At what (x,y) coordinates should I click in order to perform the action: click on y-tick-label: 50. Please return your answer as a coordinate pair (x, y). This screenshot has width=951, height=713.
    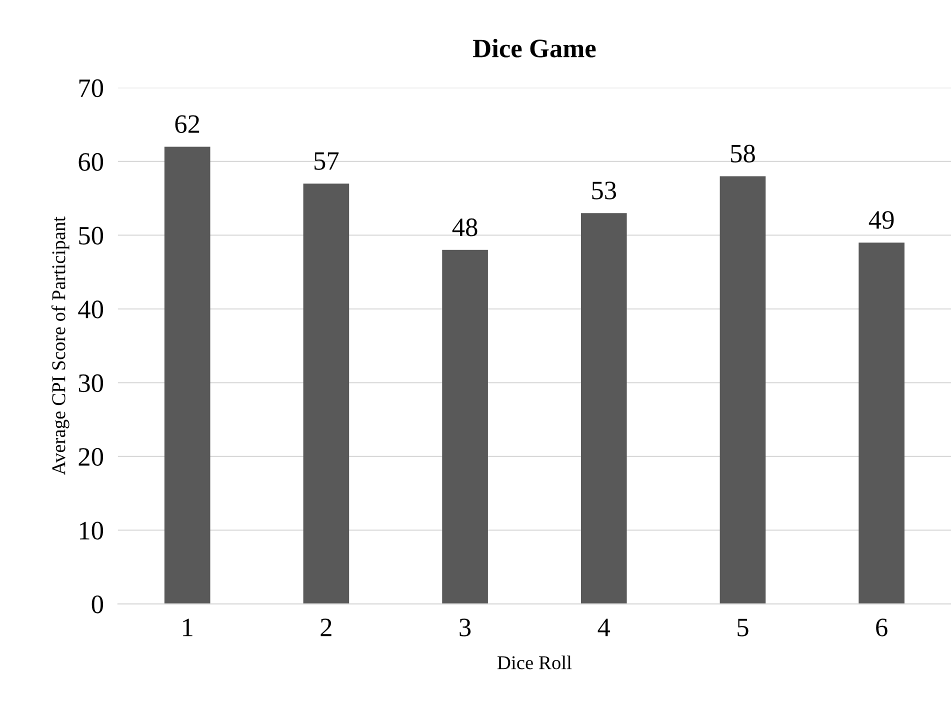
    Looking at the image, I should click on (91, 235).